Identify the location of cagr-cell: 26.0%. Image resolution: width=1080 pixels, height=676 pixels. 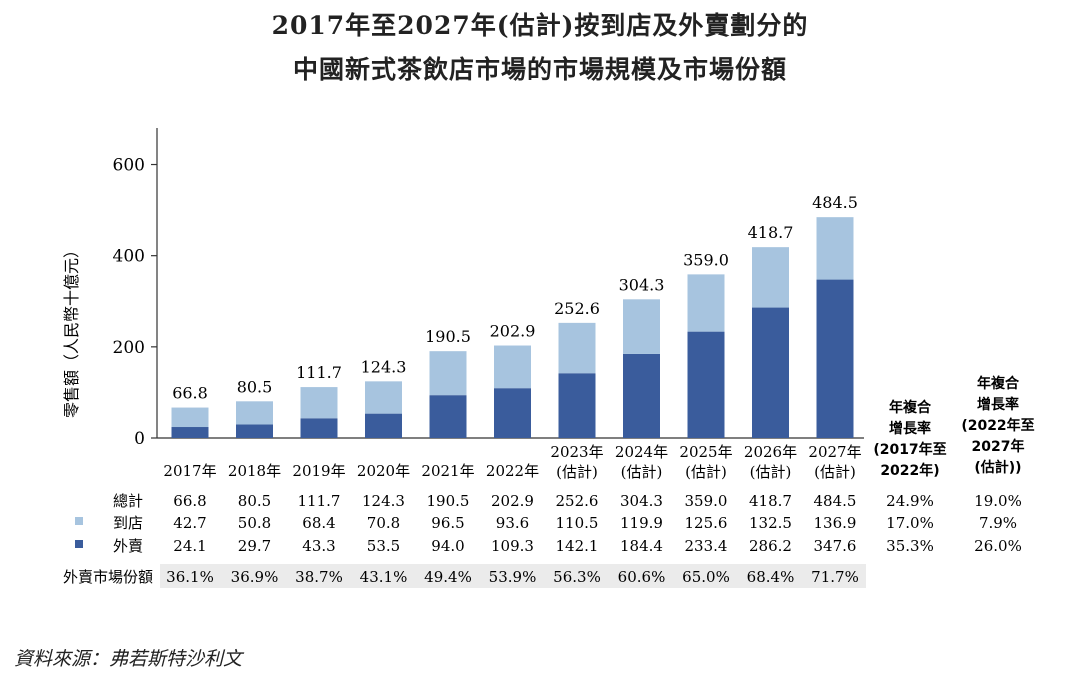
(998, 546).